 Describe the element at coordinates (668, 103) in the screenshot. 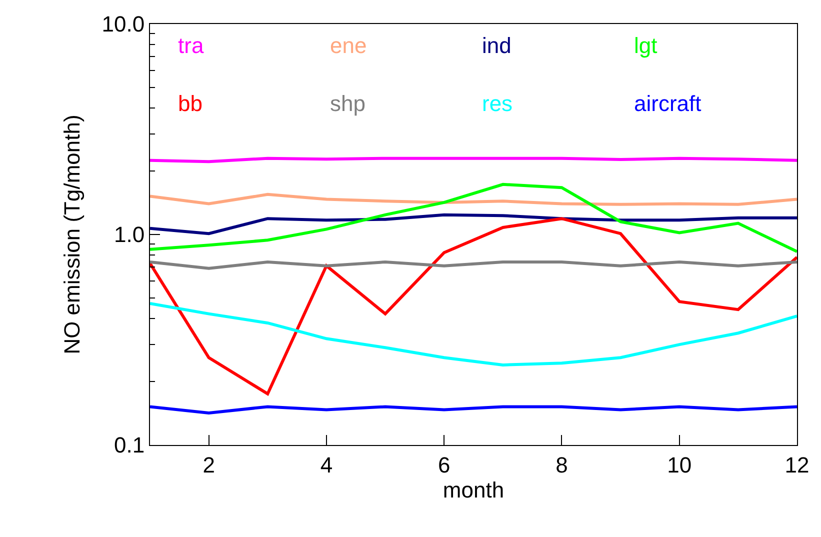

I see `text: aircraft` at that location.